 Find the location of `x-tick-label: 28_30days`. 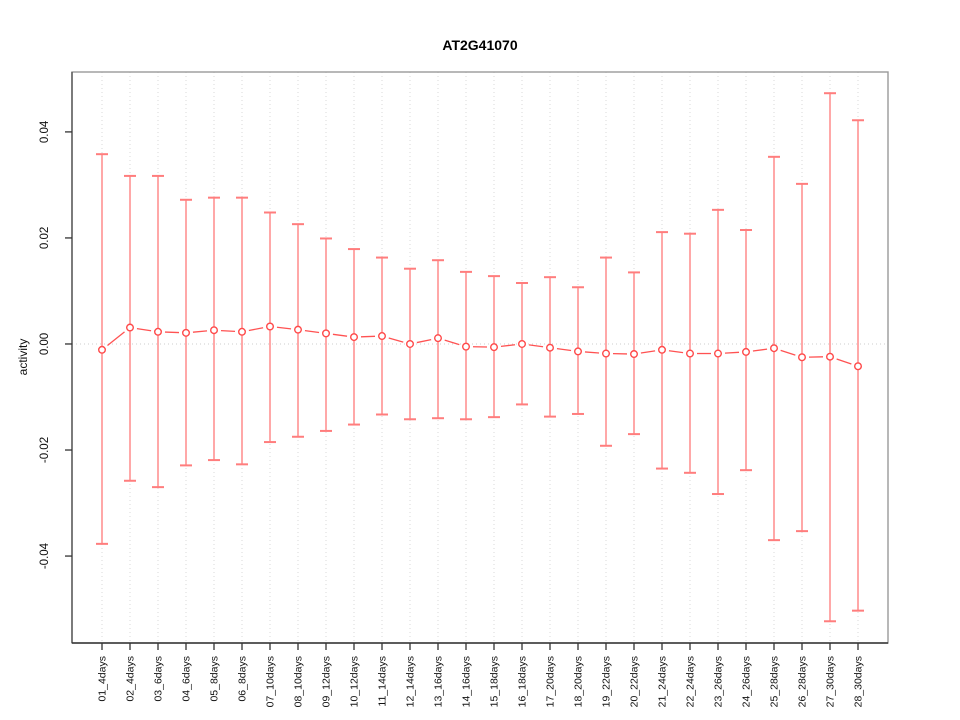

x-tick-label: 28_30days is located at coordinates (859, 681).